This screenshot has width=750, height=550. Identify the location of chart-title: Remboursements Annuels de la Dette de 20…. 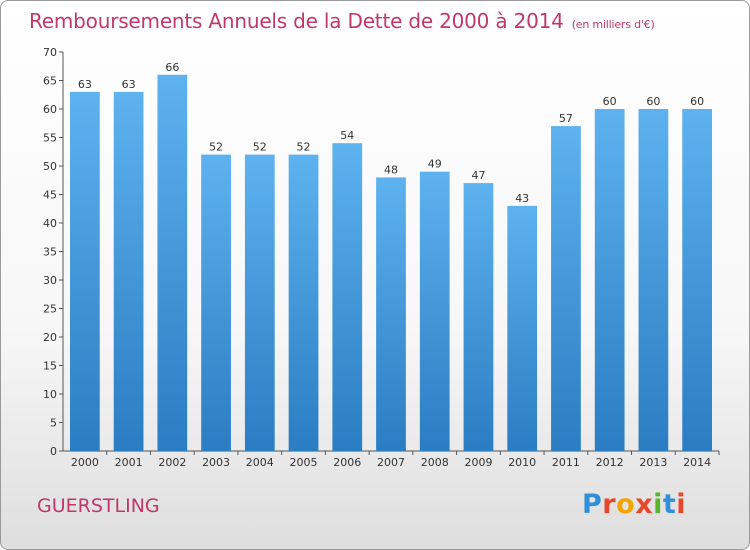
(342, 21).